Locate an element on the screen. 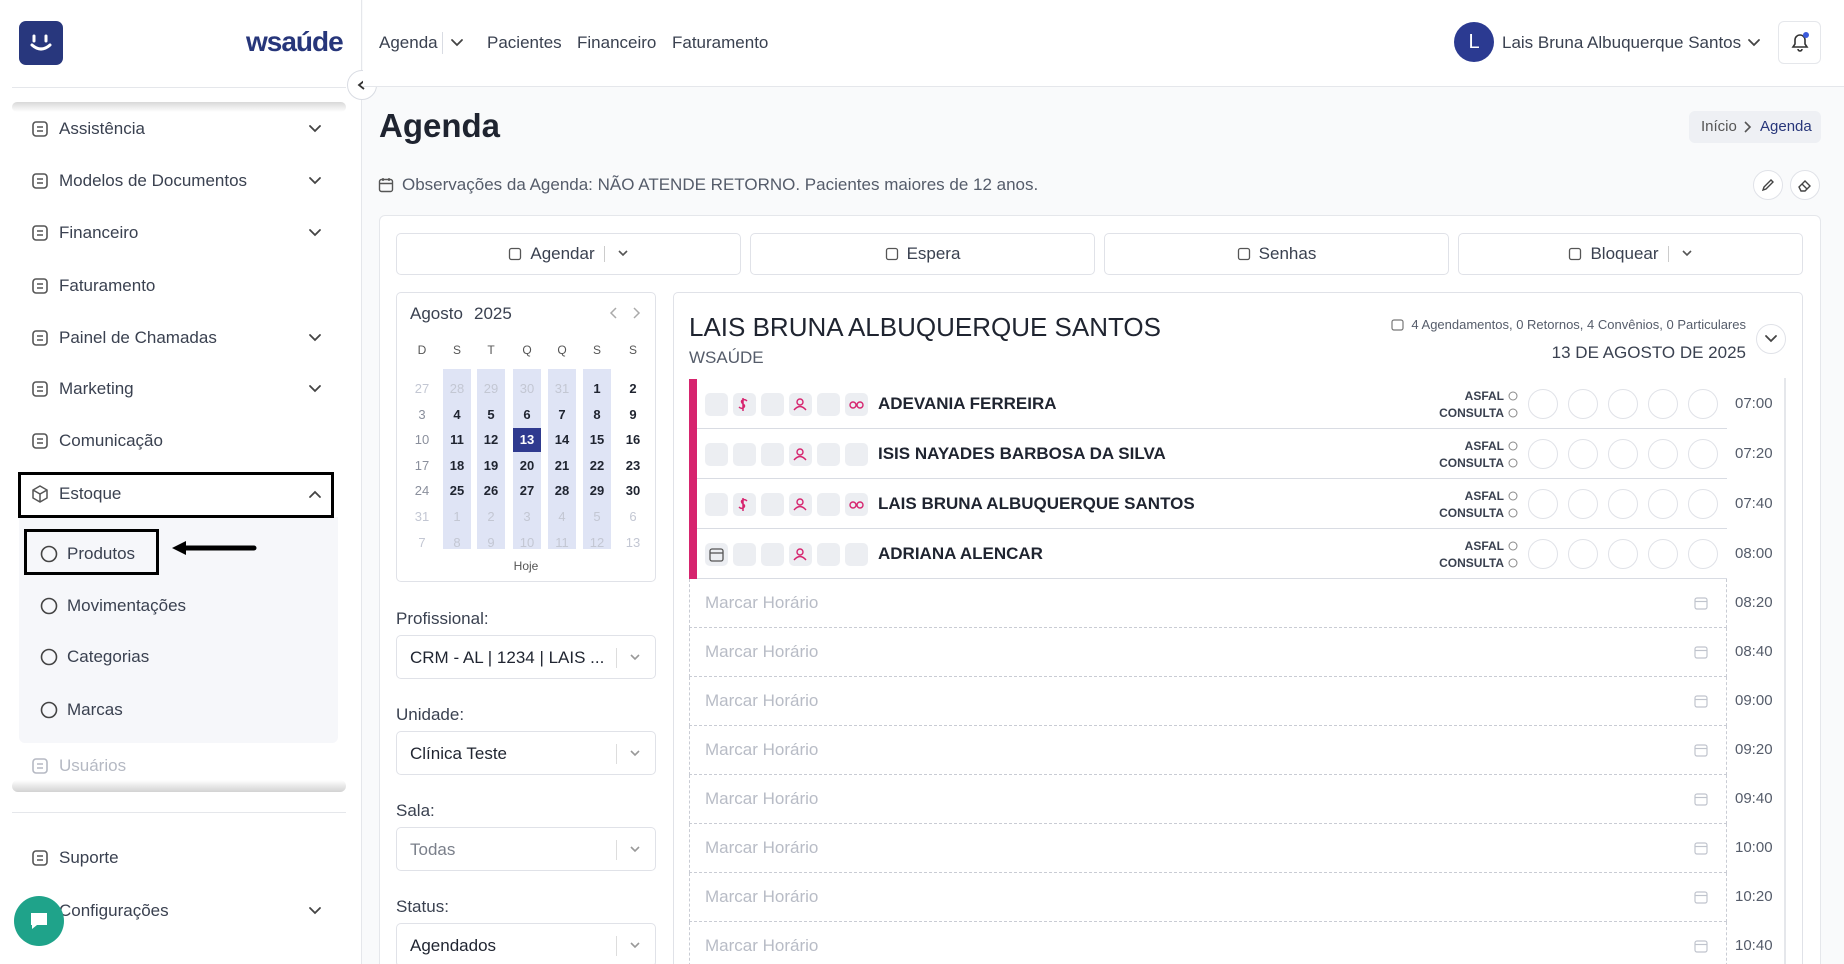 This screenshot has height=964, width=1844. menu-item: Usuários is located at coordinates (93, 765).